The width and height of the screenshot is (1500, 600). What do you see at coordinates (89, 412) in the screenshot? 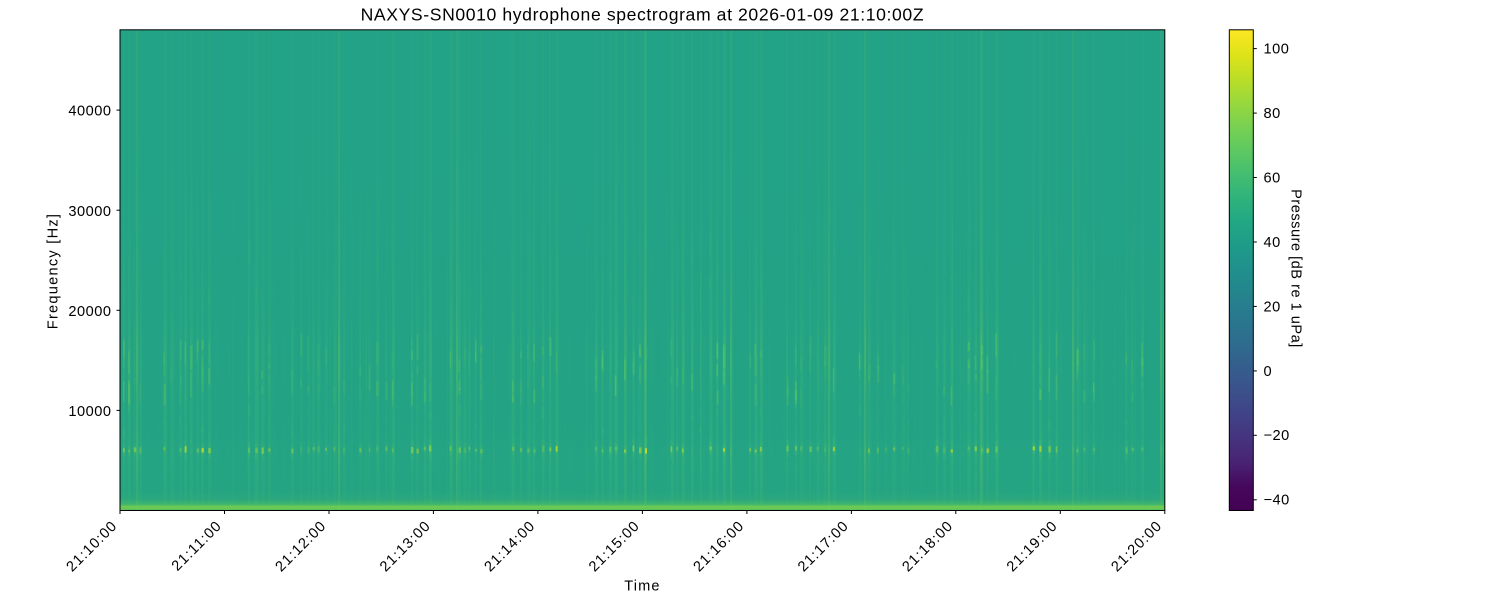
I see `svg-text: 10000` at bounding box center [89, 412].